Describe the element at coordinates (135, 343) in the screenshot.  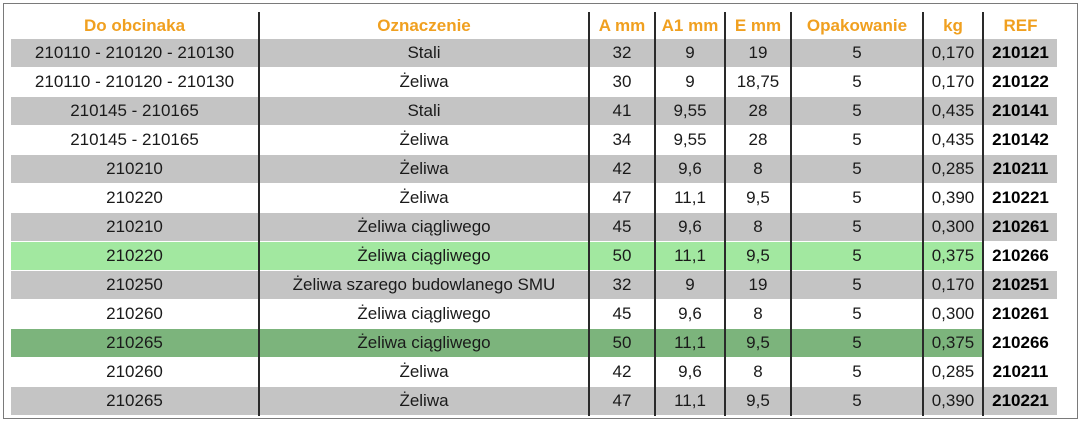
I see `cell-do-obcinaka: 210265` at that location.